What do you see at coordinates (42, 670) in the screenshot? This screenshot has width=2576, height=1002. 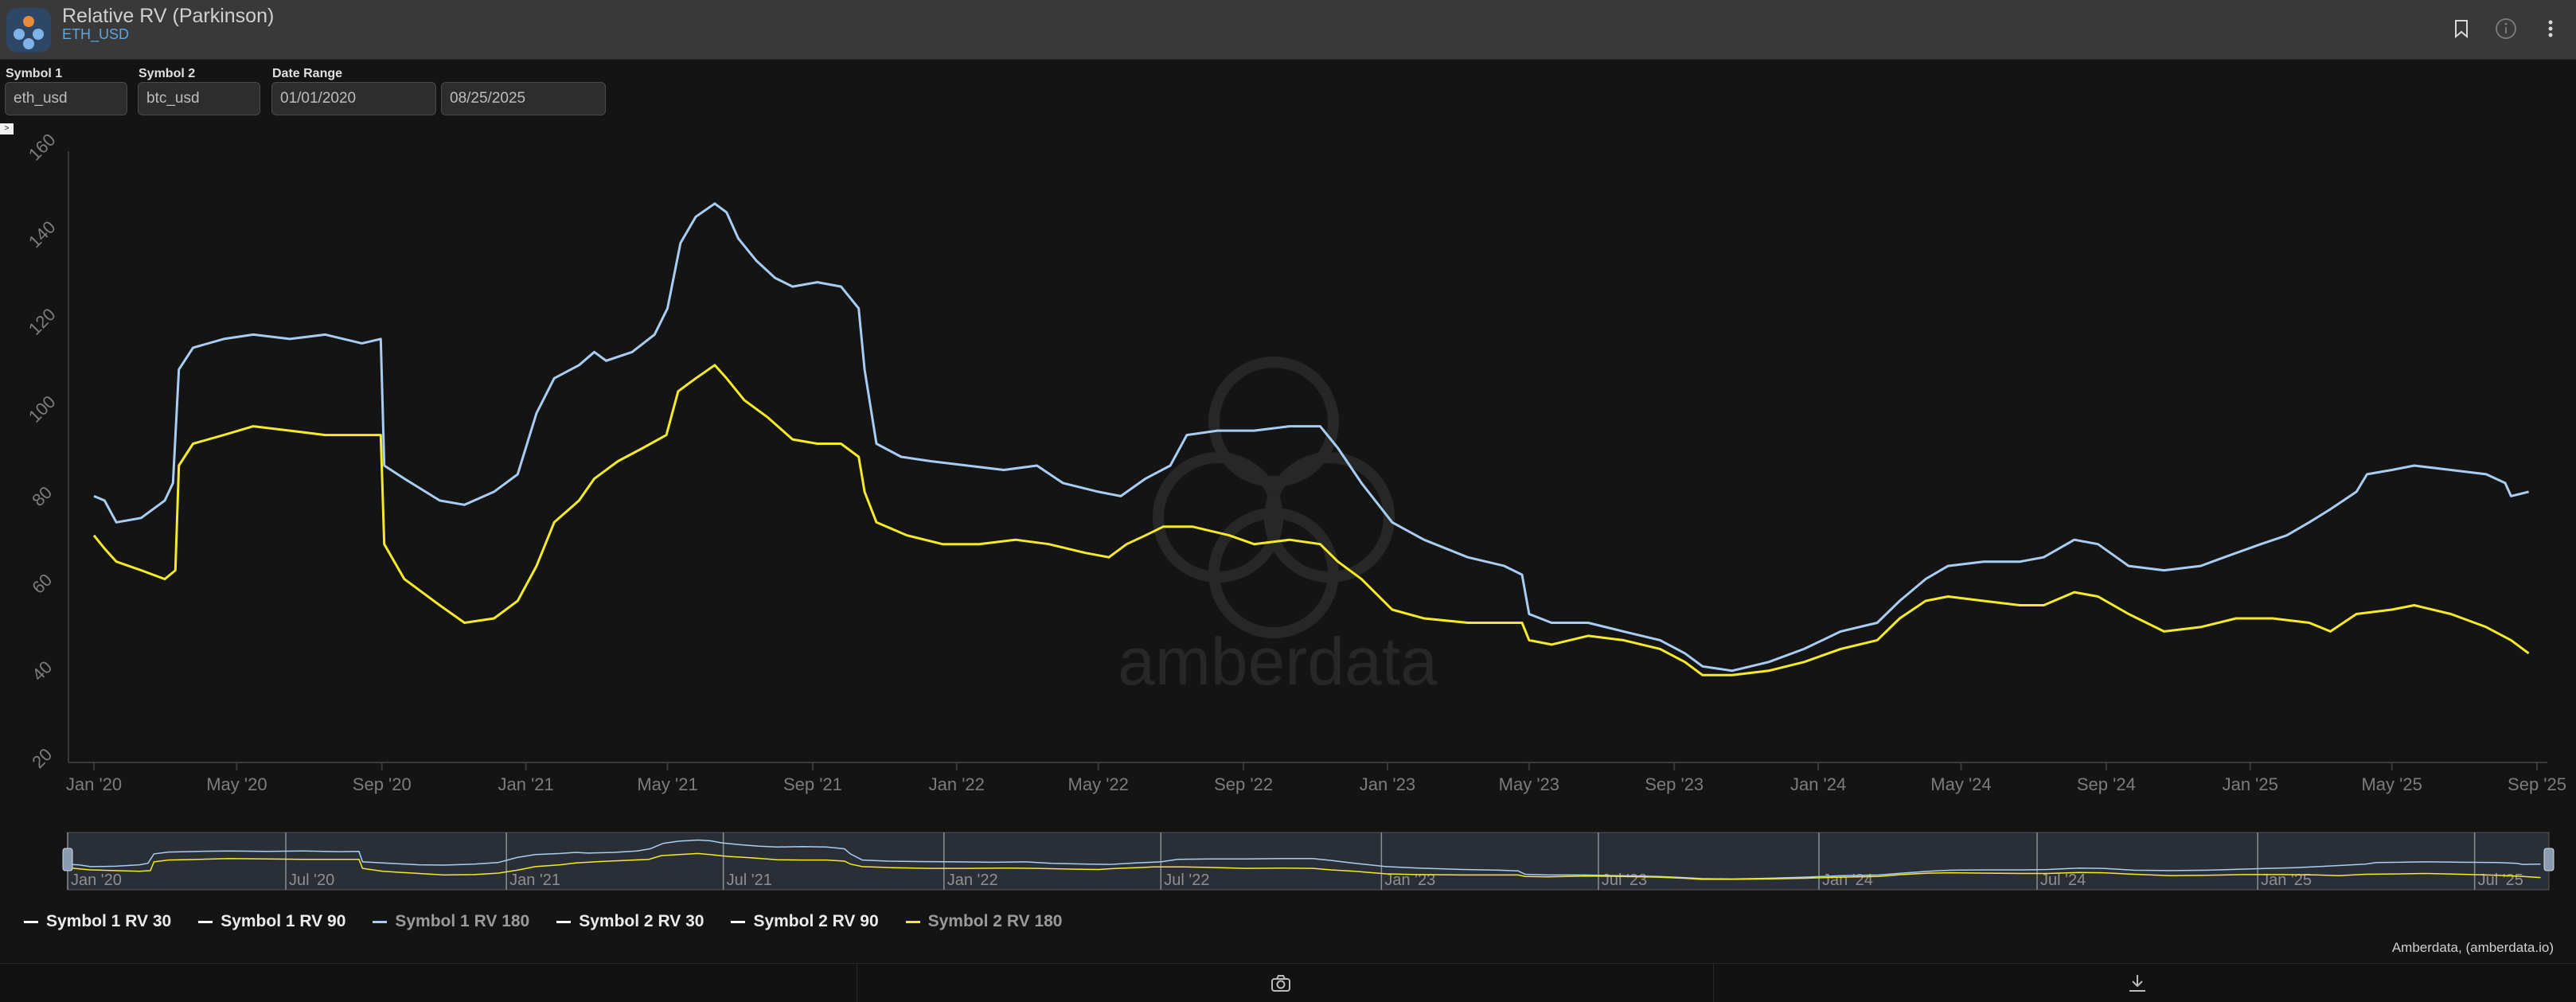 I see `y-tick-label: 40` at bounding box center [42, 670].